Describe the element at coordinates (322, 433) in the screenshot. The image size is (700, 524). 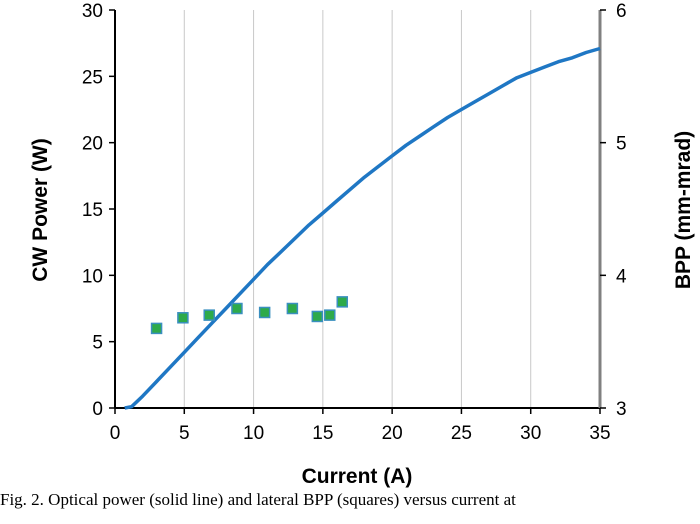
I see `x-tick-label: 15` at that location.